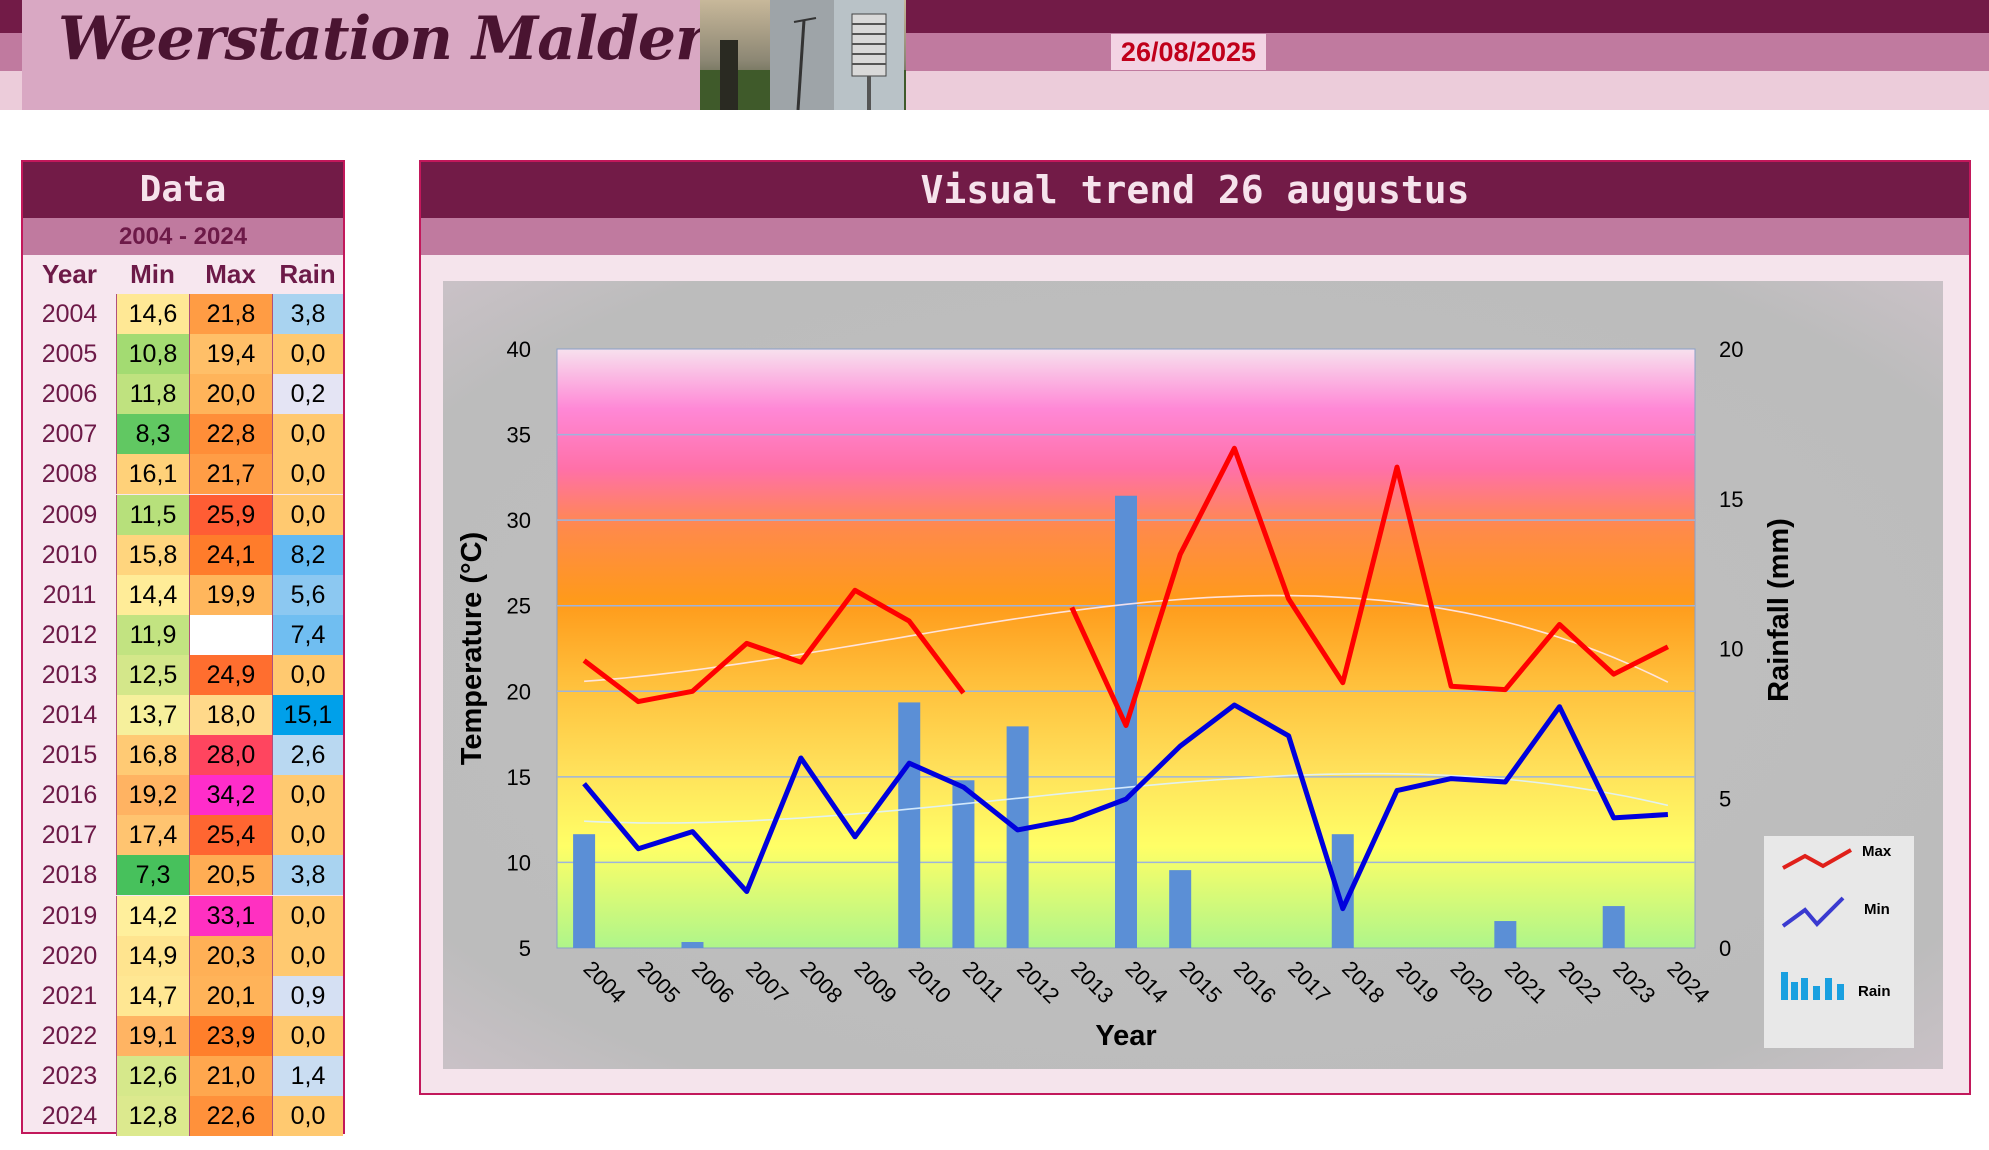  I want to click on table-cell-rain: 5,6, so click(307, 594).